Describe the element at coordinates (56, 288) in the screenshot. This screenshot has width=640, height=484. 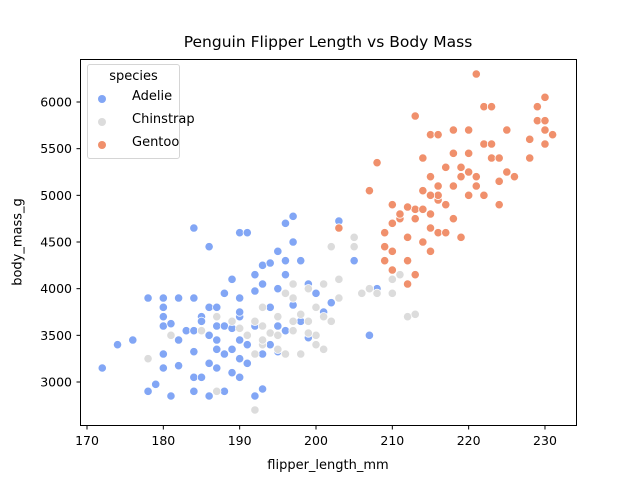
I see `y-tick-label: 4000` at that location.